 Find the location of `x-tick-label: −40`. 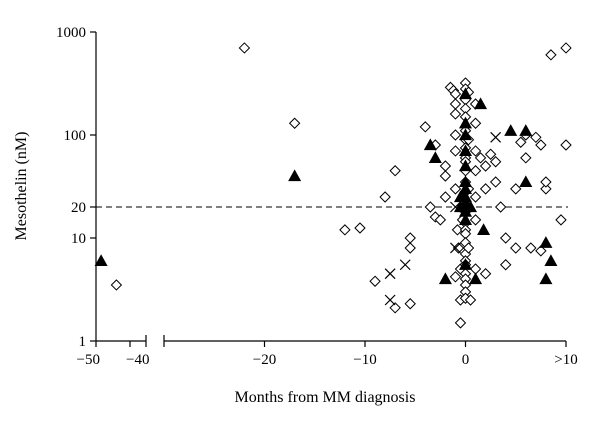

x-tick-label: −40 is located at coordinates (137, 360).